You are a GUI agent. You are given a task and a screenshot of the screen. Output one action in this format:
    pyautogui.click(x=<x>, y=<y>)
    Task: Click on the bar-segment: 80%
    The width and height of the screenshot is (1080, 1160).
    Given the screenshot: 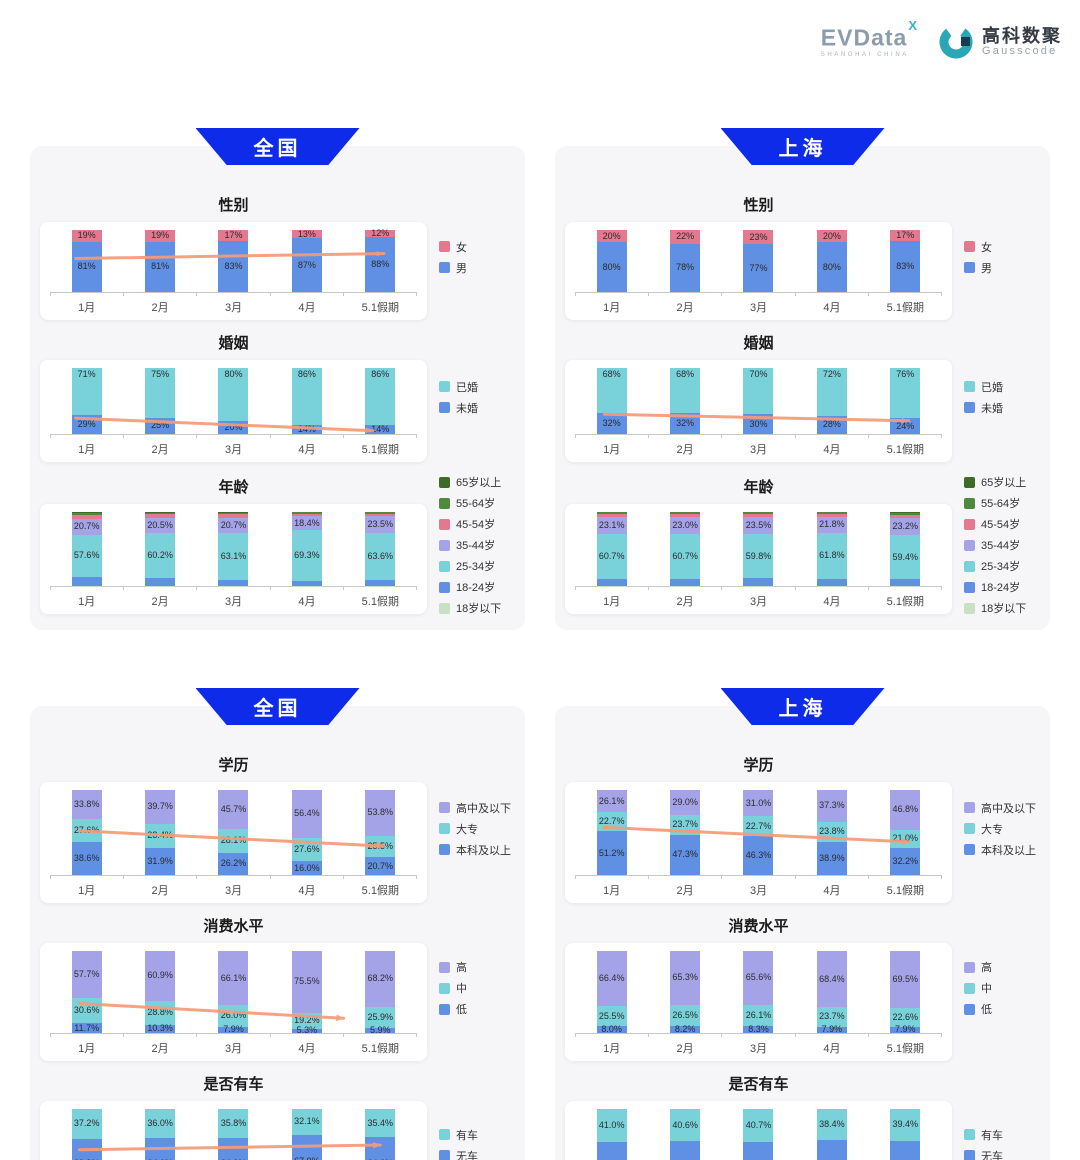 What is the action you would take?
    pyautogui.click(x=233, y=394)
    